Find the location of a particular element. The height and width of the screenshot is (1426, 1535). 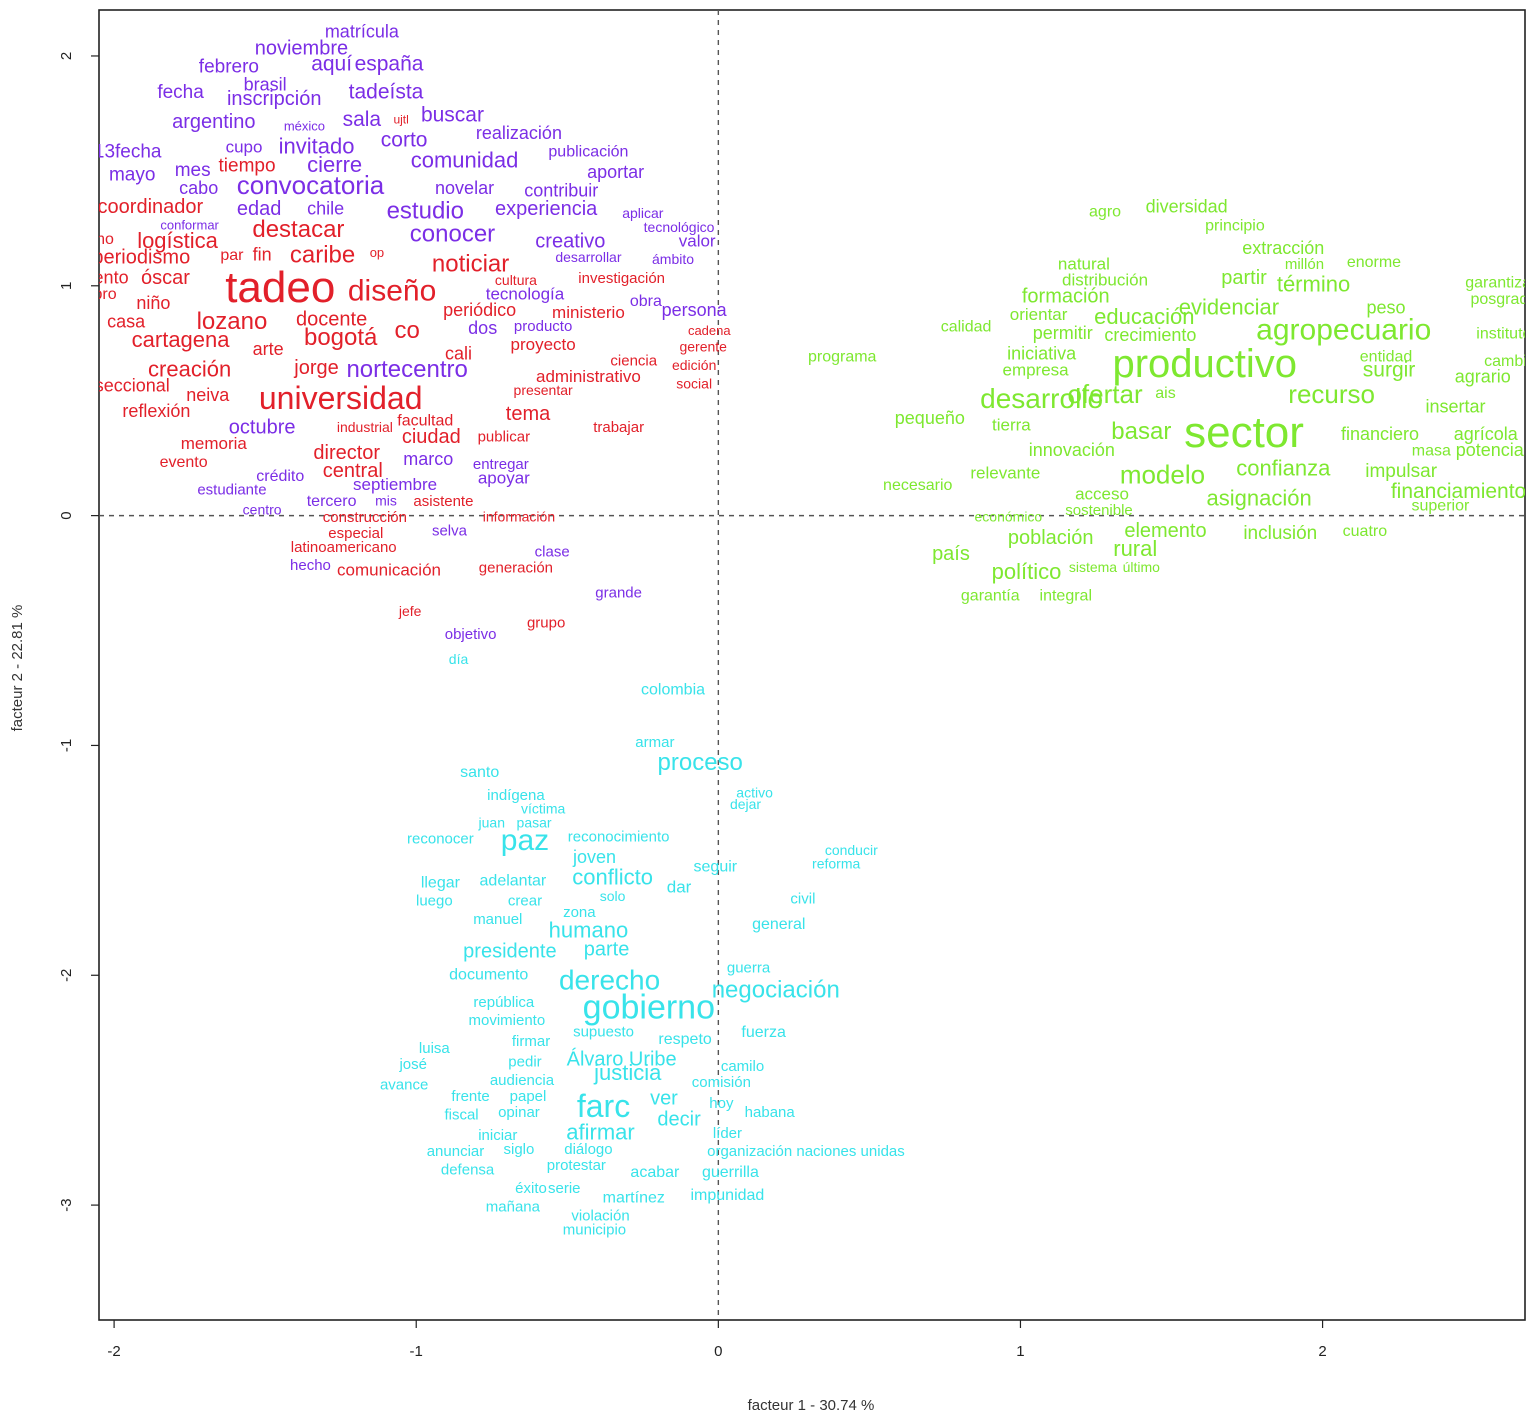

word-point: productivo is located at coordinates (1204, 364).